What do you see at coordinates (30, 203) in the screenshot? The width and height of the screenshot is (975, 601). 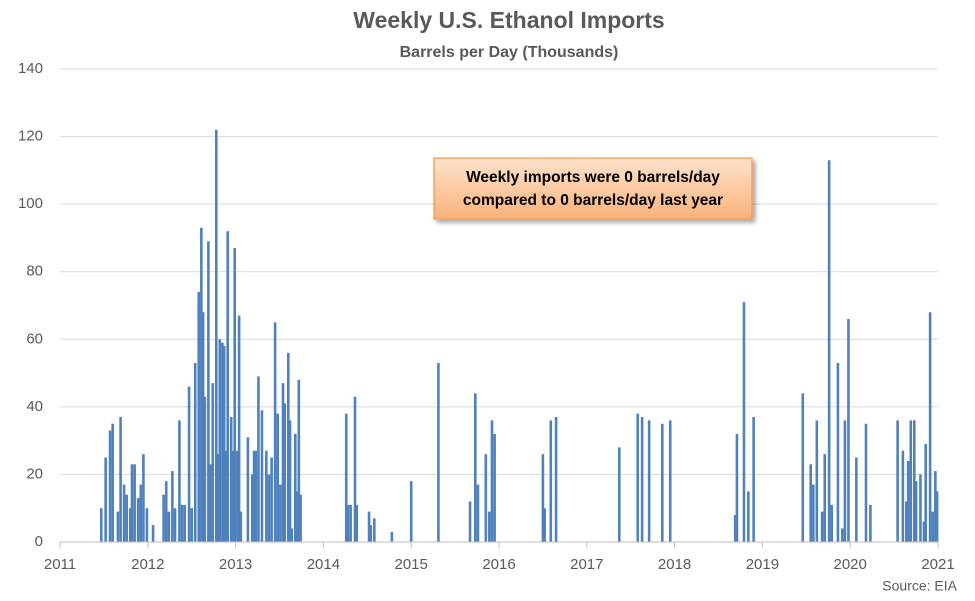 I see `y-tick-label: 100` at bounding box center [30, 203].